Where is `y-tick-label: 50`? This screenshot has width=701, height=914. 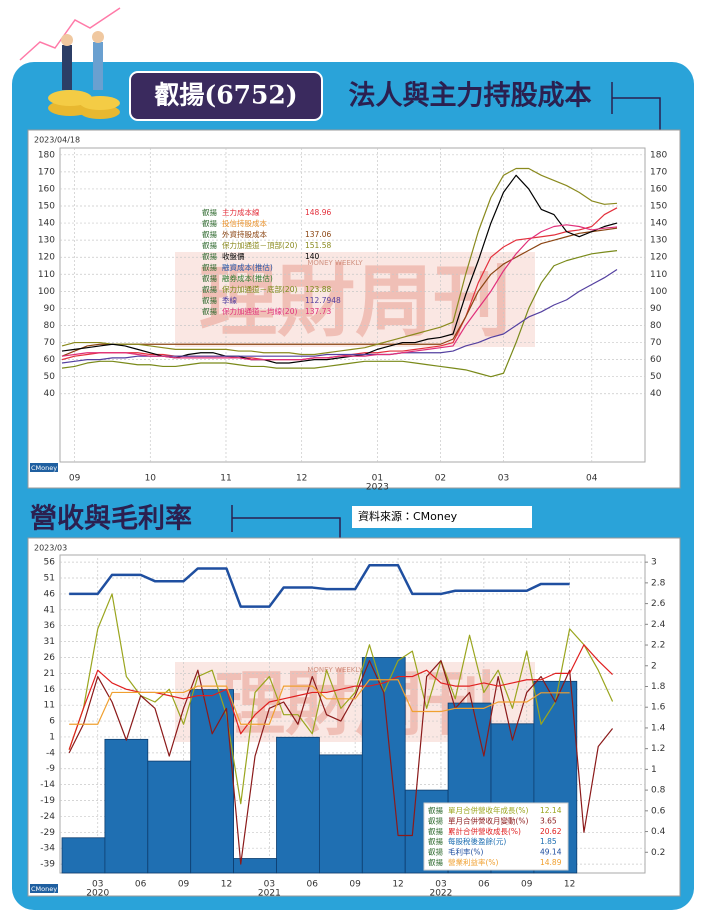 y-tick-label: 50 is located at coordinates (50, 377).